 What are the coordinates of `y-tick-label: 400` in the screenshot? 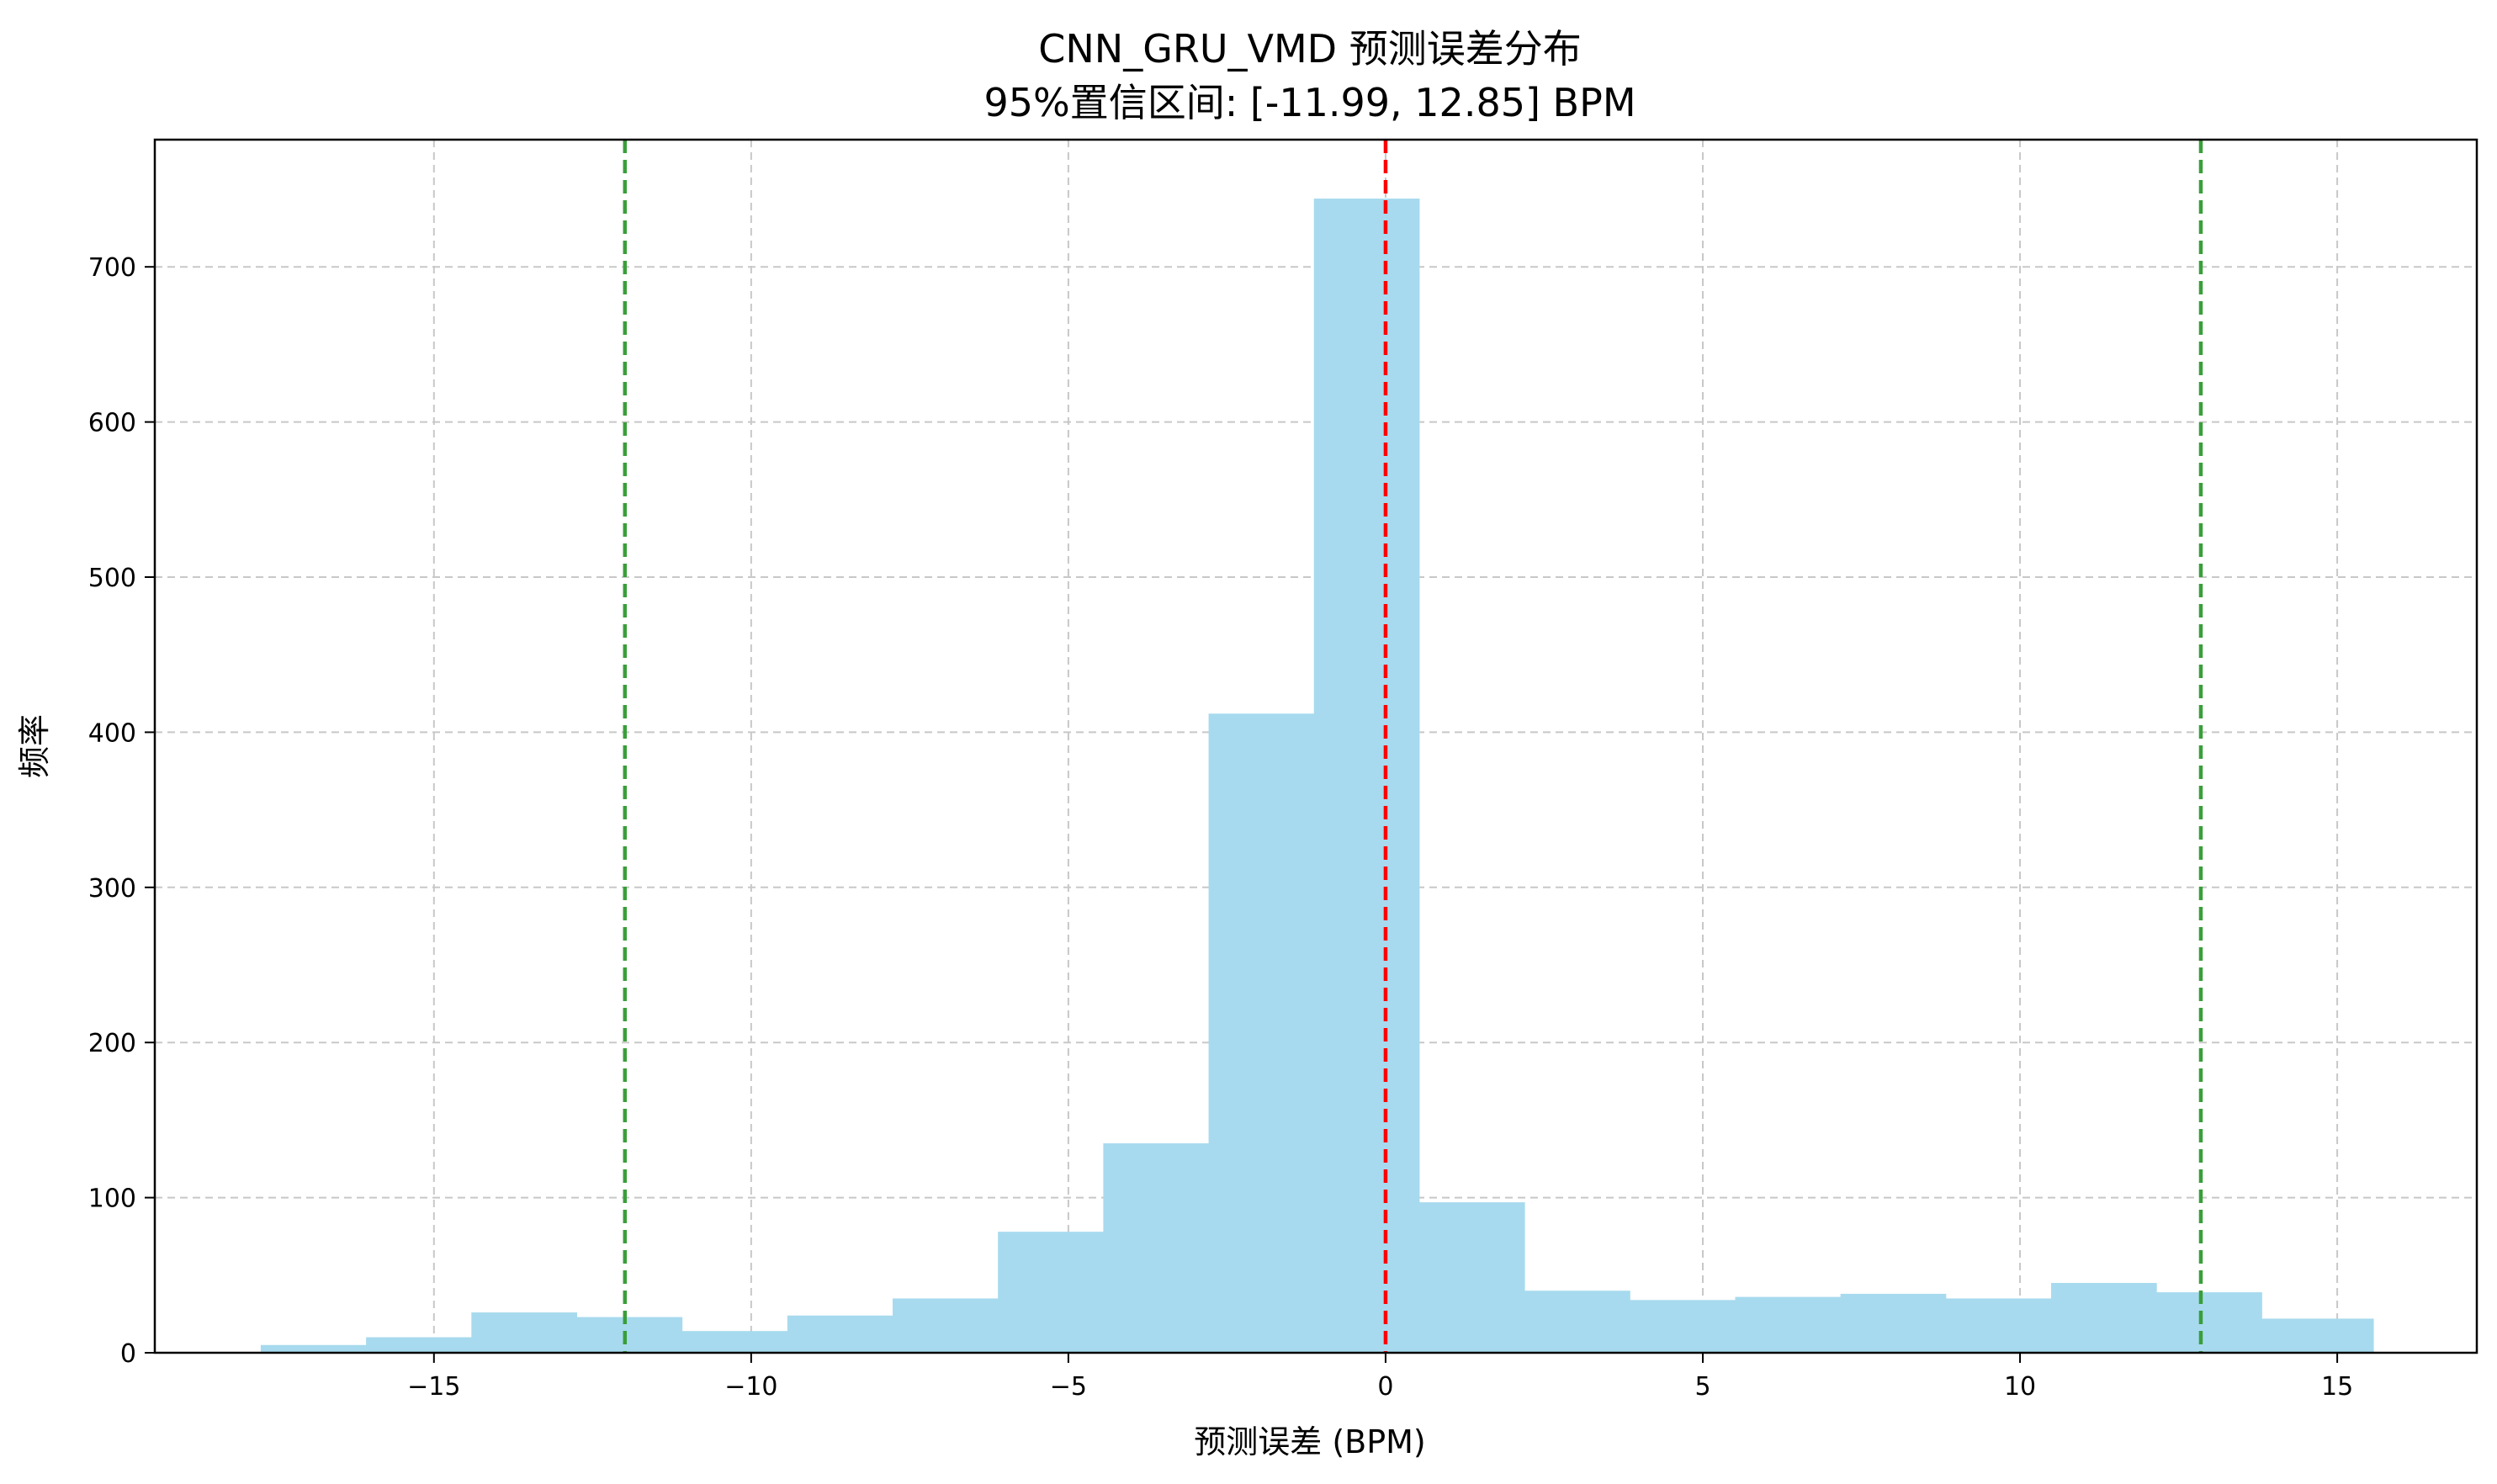 It's located at (112, 733).